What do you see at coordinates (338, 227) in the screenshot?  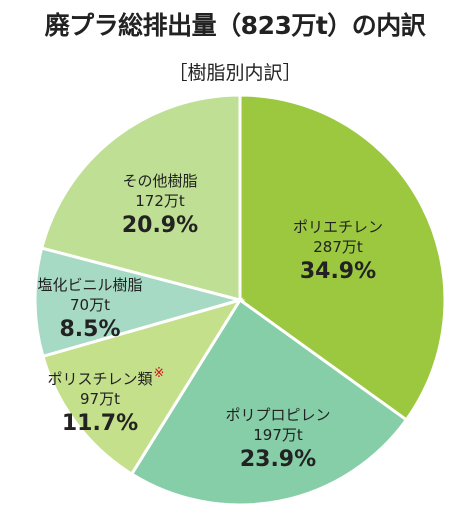 I see `slice-name-polyethylene: ポリエチレン` at bounding box center [338, 227].